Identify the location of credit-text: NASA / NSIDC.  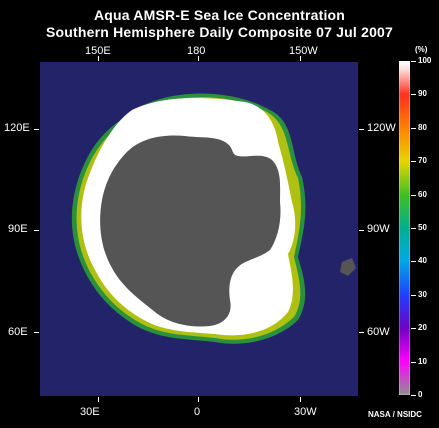
(395, 414).